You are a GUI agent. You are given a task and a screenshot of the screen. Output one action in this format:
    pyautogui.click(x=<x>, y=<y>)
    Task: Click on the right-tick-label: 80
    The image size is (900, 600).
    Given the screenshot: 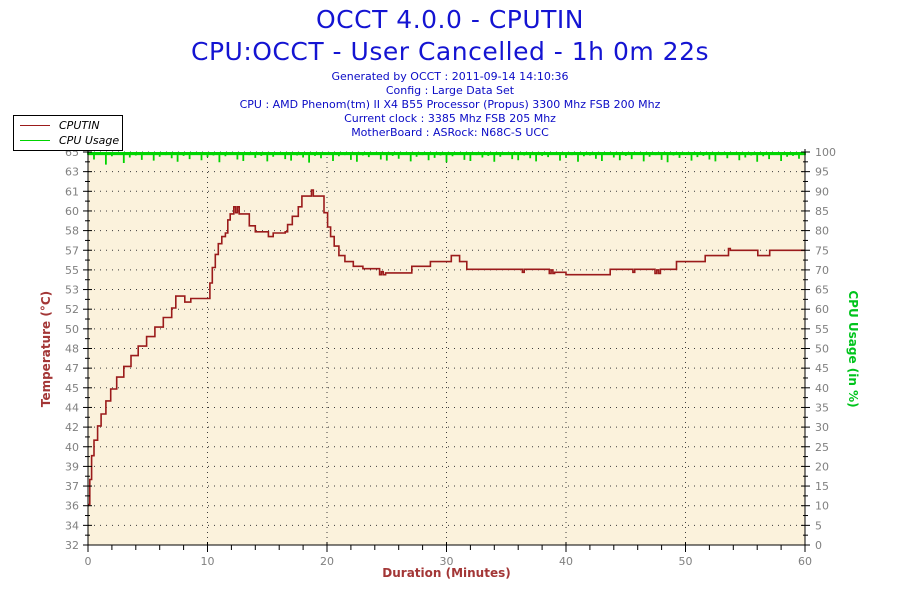 What is the action you would take?
    pyautogui.click(x=822, y=231)
    